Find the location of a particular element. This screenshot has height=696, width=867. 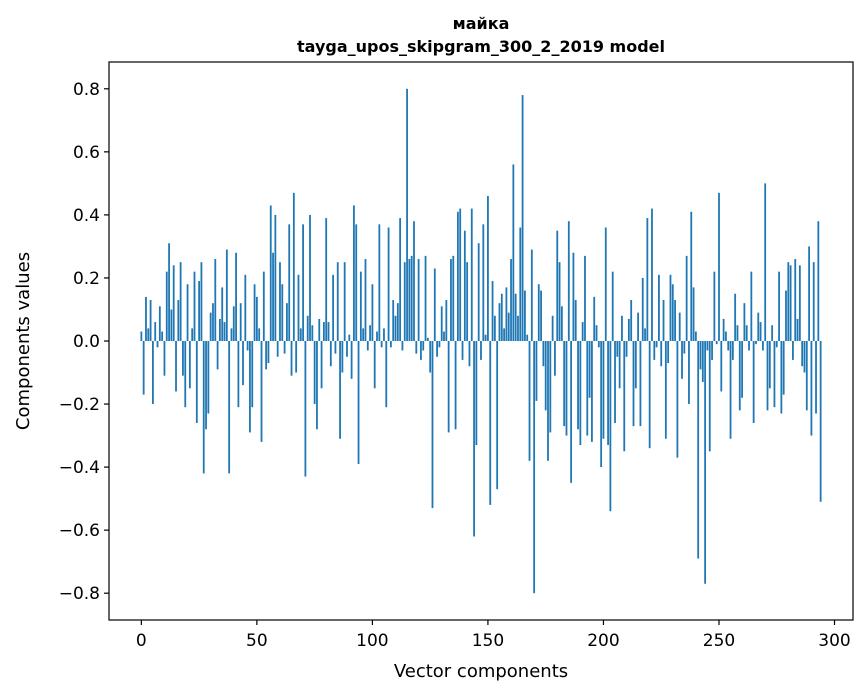

x-tick-label: 50 is located at coordinates (257, 641).